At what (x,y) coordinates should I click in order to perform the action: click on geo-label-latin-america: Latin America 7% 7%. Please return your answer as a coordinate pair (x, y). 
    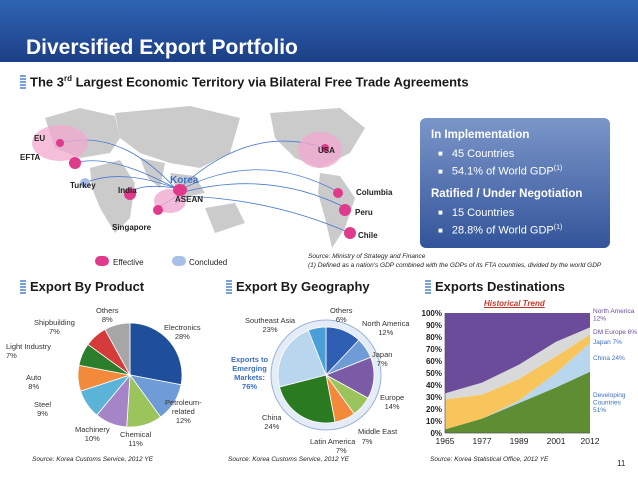
    Looking at the image, I should click on (341, 446).